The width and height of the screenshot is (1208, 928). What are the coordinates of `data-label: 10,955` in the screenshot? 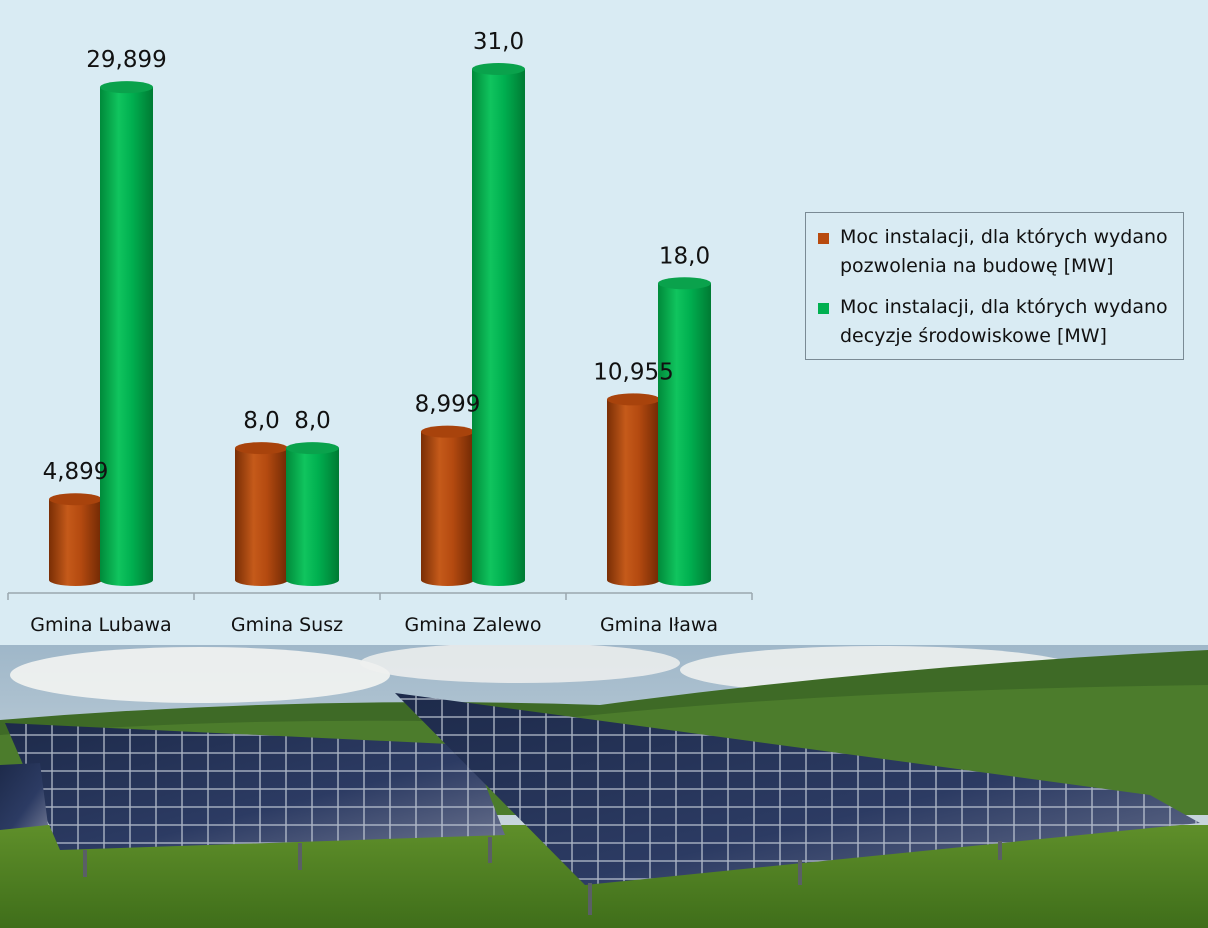 It's located at (633, 372).